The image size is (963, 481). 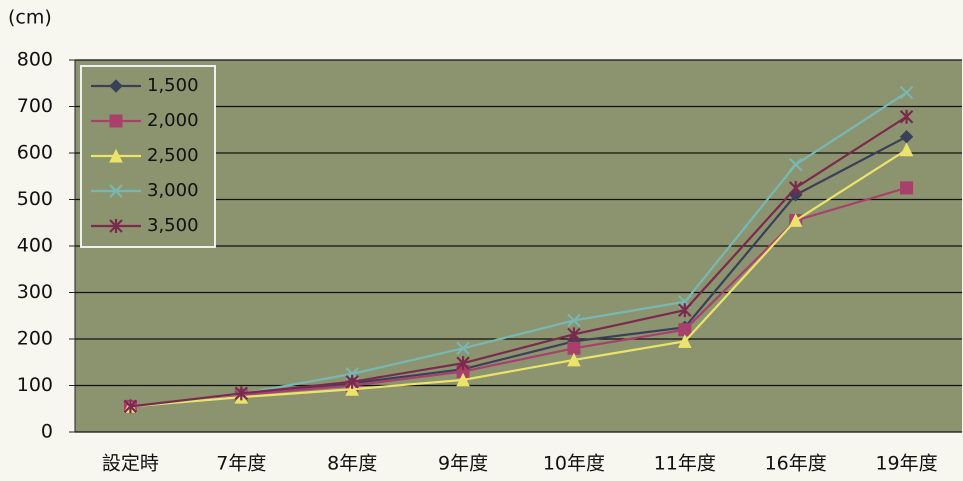 I want to click on legend-label: 2,500, so click(x=173, y=155).